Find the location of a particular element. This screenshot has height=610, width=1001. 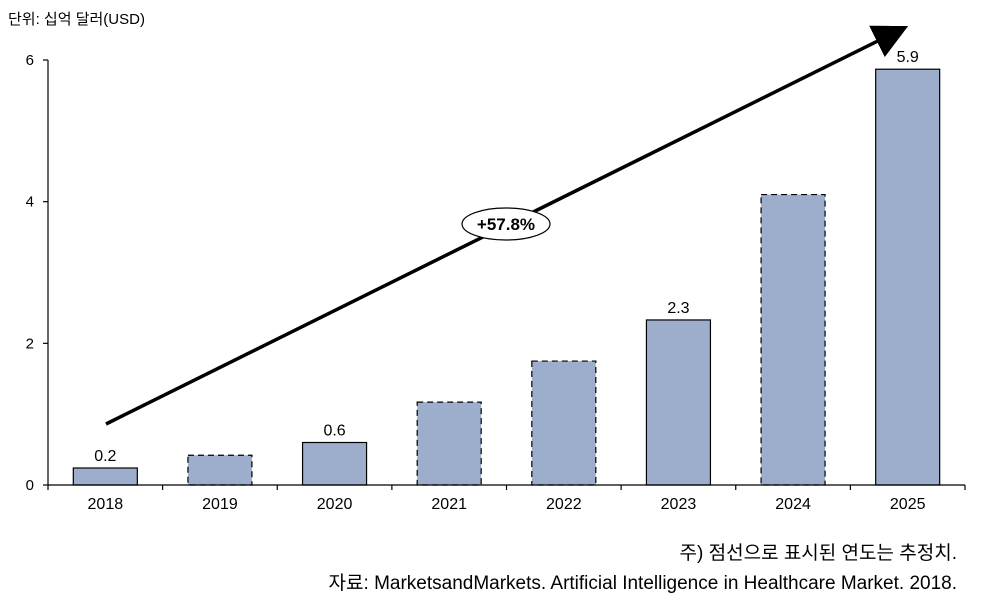

x-tick-label-2024: 2024 is located at coordinates (793, 504).